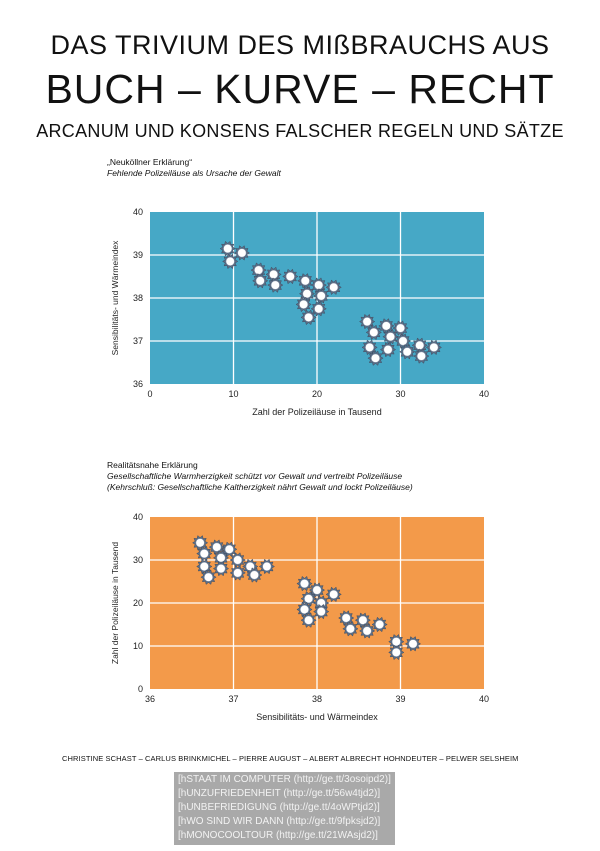 This screenshot has width=600, height=851. Describe the element at coordinates (149, 394) in the screenshot. I see `x-tick-label: 0` at that location.